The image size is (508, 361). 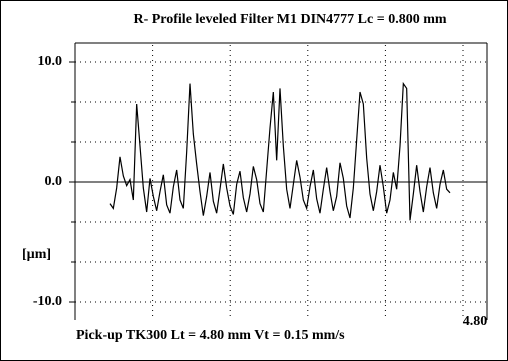 What do you see at coordinates (36, 254) in the screenshot?
I see `y-axis-label: [µm]` at bounding box center [36, 254].